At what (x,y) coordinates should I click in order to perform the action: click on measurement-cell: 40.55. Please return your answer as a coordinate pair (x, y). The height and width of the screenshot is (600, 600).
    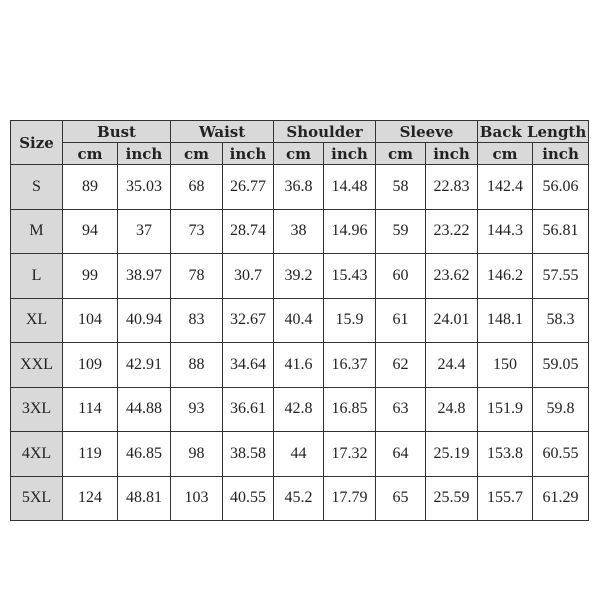
    Looking at the image, I should click on (248, 498).